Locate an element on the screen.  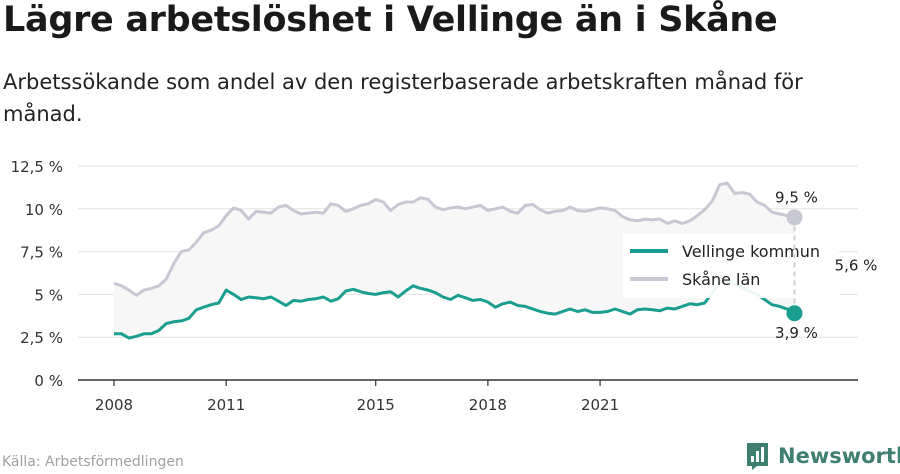
y-tick-label: 12,5 % is located at coordinates (37, 167).